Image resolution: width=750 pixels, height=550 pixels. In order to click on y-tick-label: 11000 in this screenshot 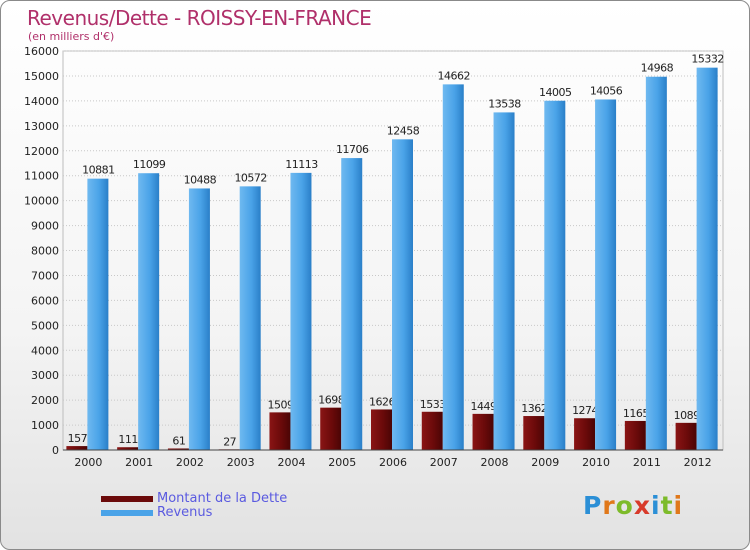, I will do `click(41, 176)`.